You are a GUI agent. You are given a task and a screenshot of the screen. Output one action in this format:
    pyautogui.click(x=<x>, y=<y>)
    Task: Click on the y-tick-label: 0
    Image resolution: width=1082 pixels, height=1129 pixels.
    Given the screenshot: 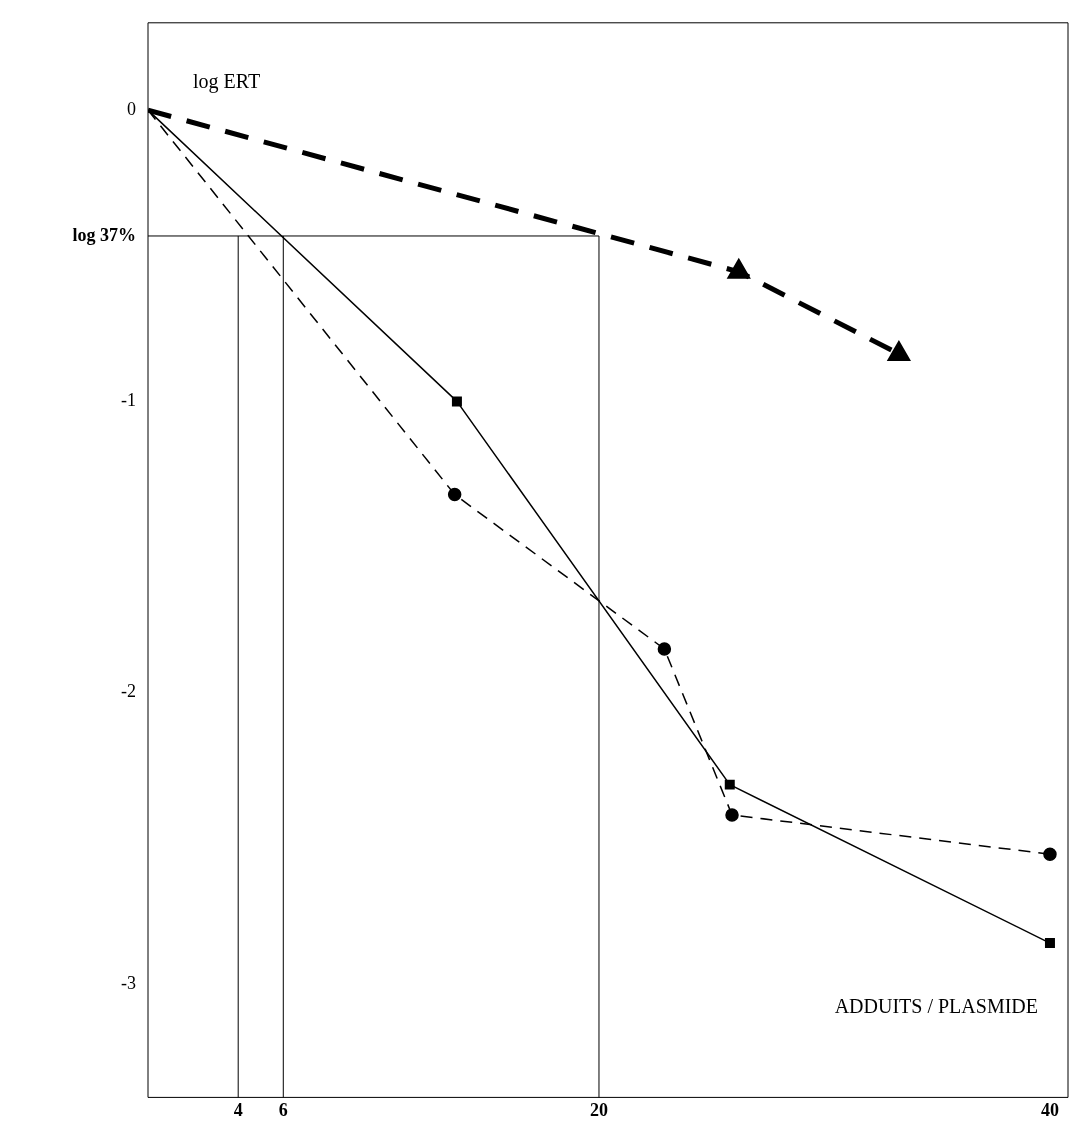 What is the action you would take?
    pyautogui.click(x=131, y=108)
    